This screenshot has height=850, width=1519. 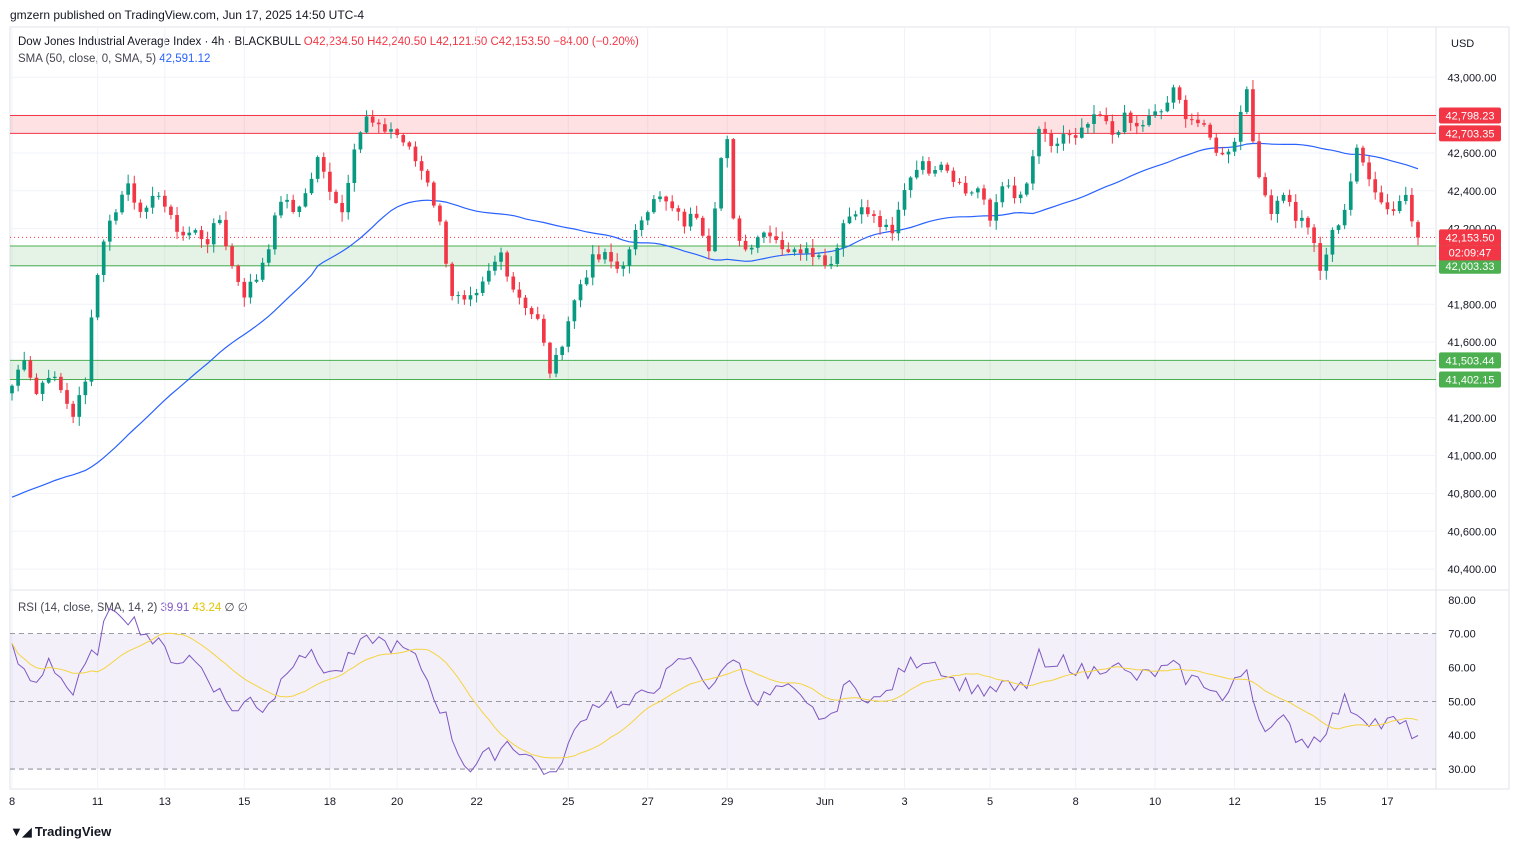 What do you see at coordinates (458, 42) in the screenshot?
I see `ohlc-low: L42,121.50` at bounding box center [458, 42].